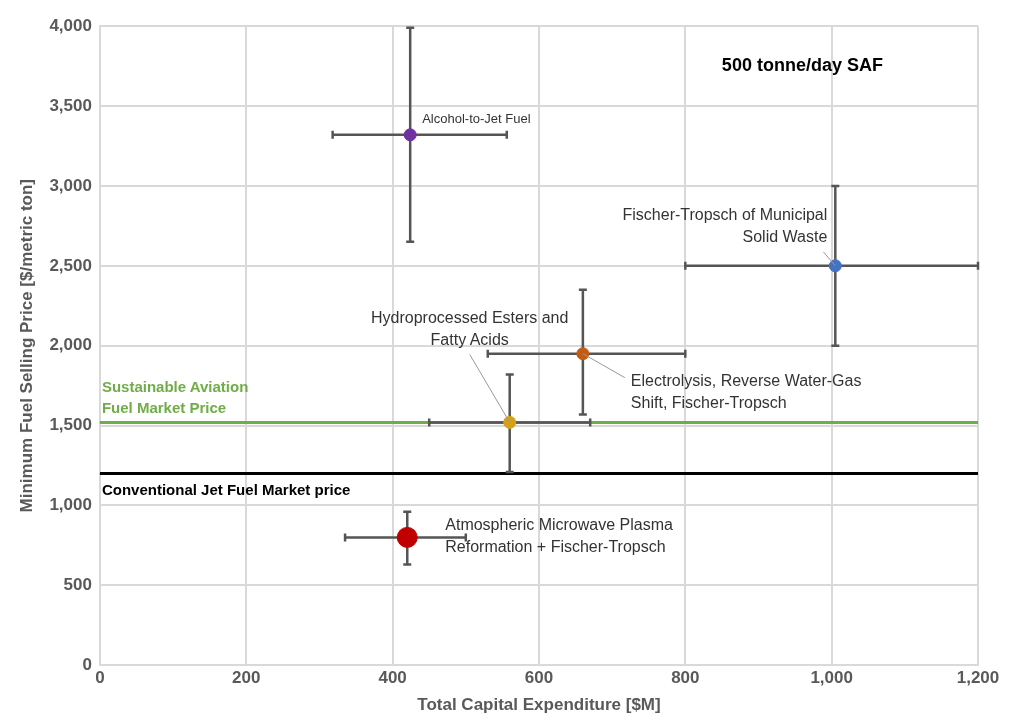 The width and height of the screenshot is (1009, 725). Describe the element at coordinates (70, 25) in the screenshot. I see `y-tick-label: 4,000` at that location.